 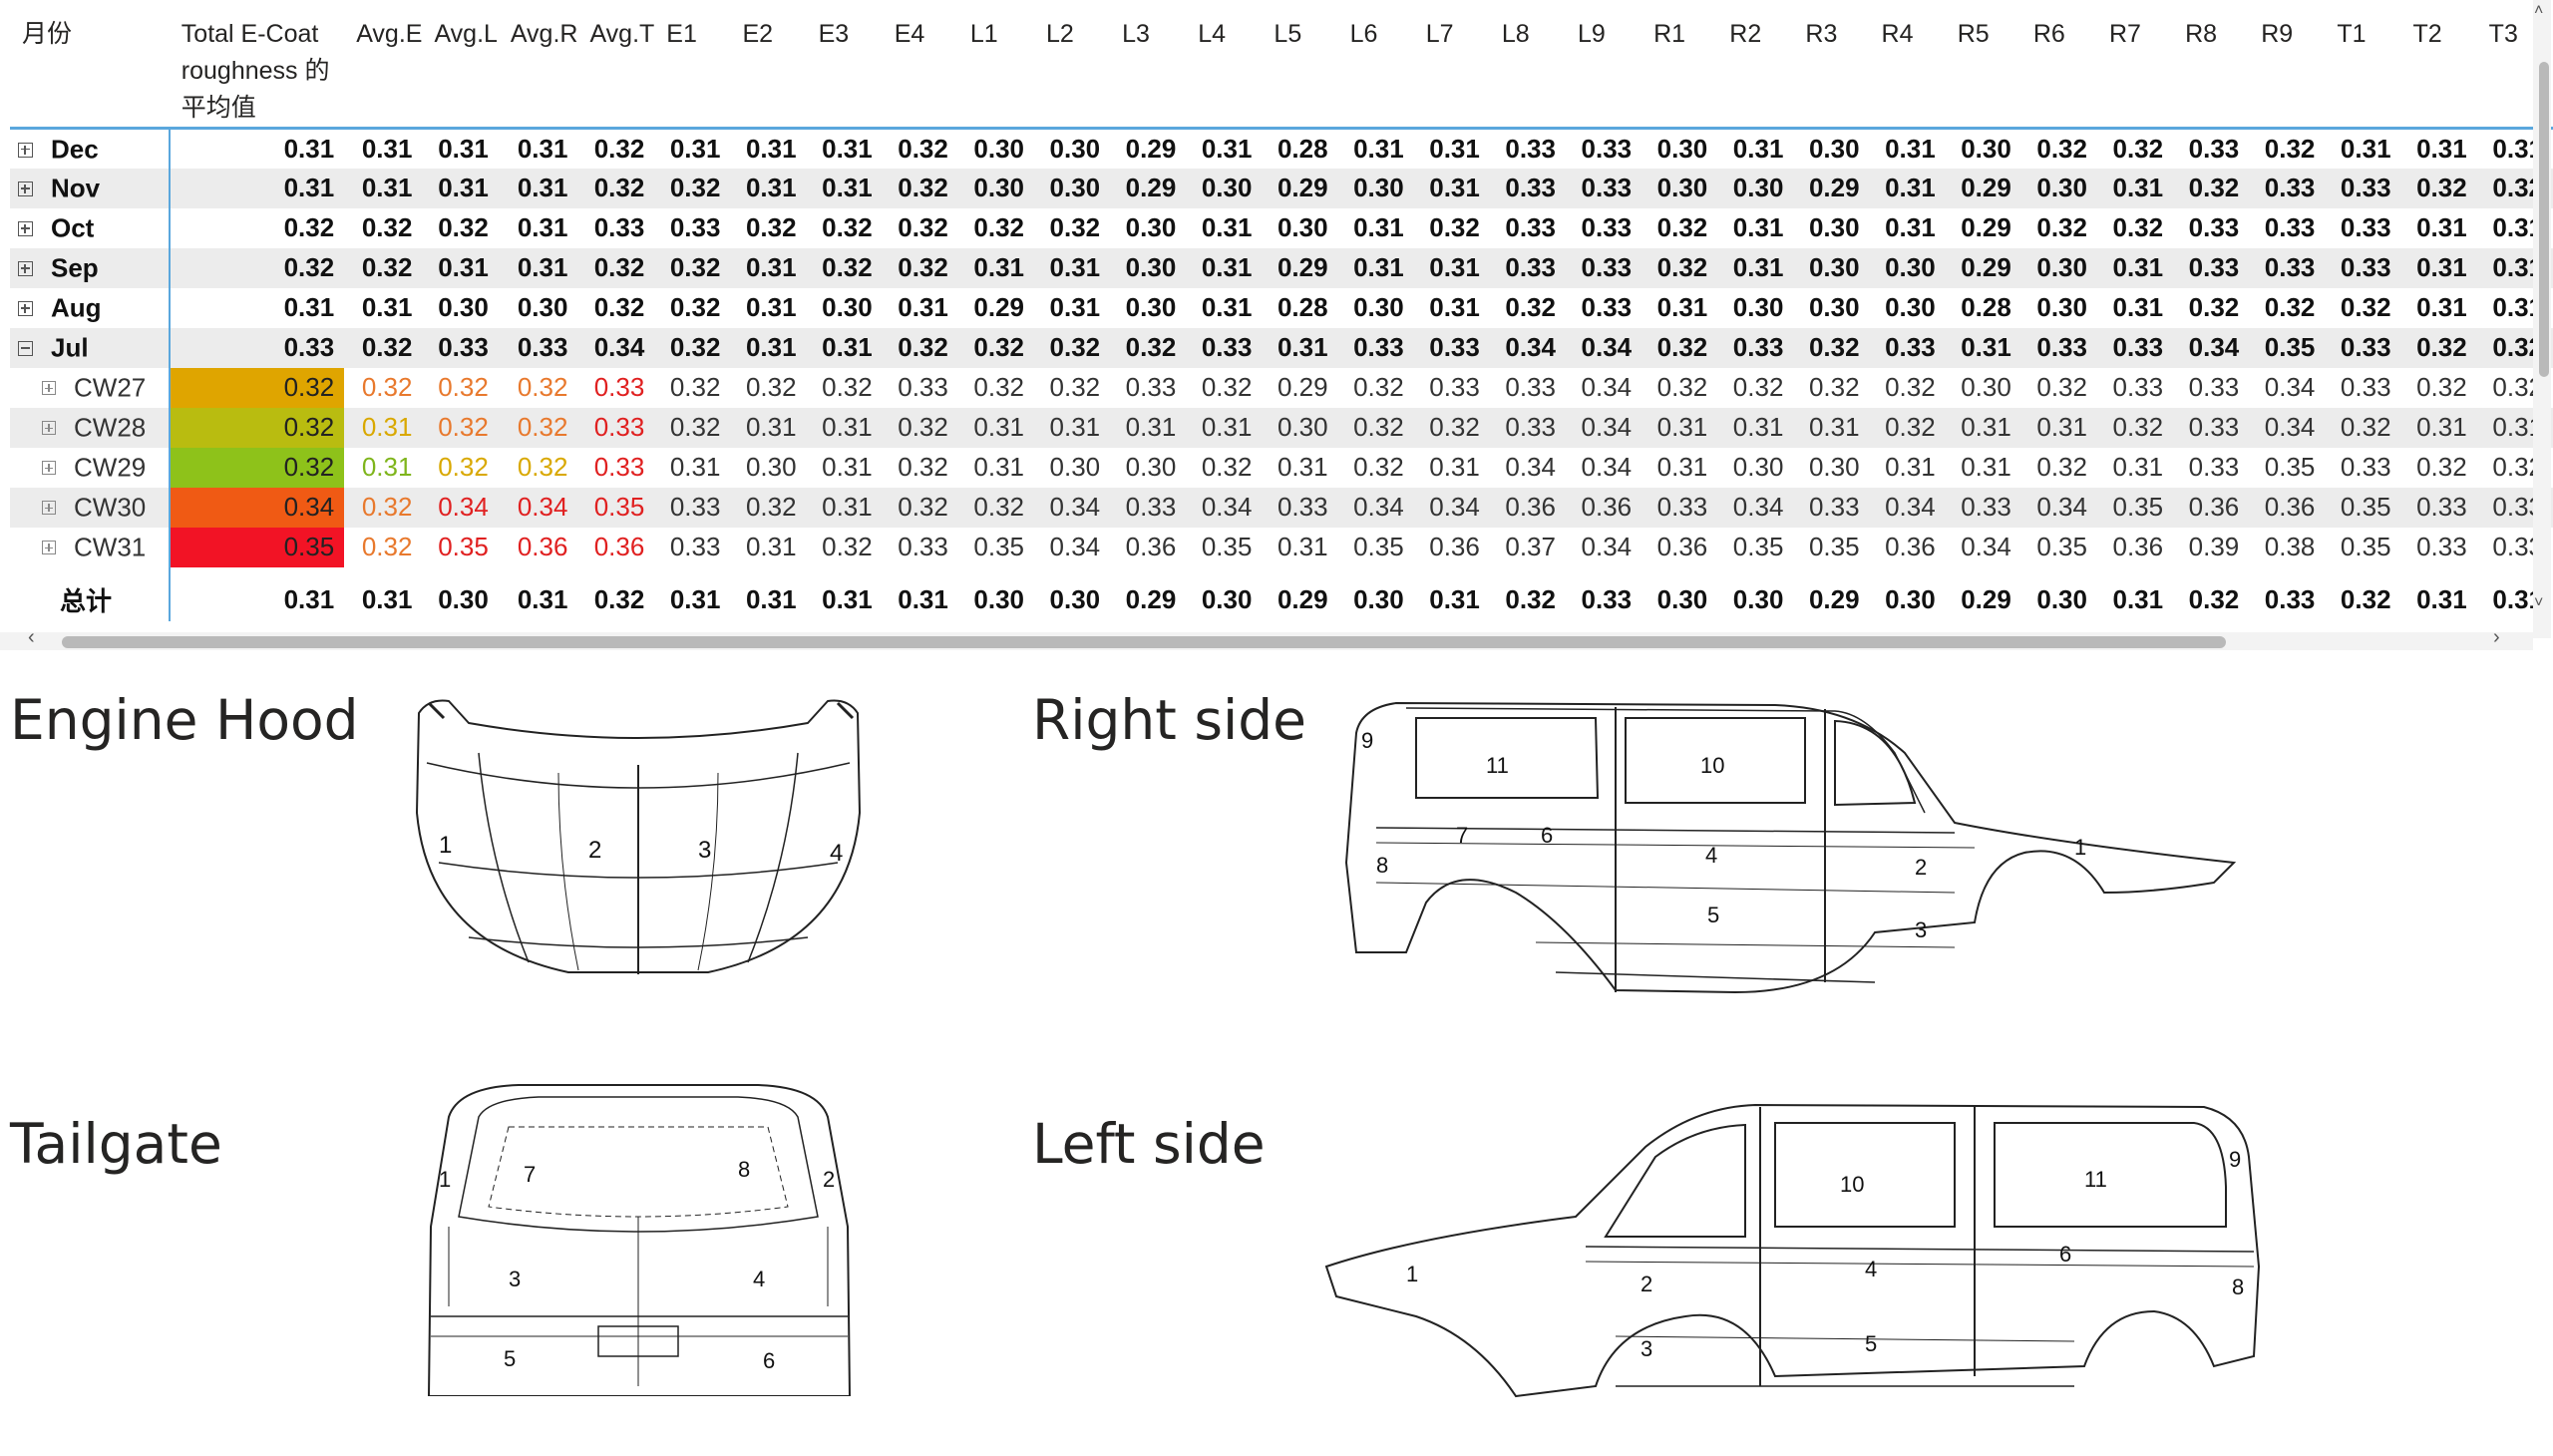 I want to click on header-l9: L9, so click(x=1603, y=65).